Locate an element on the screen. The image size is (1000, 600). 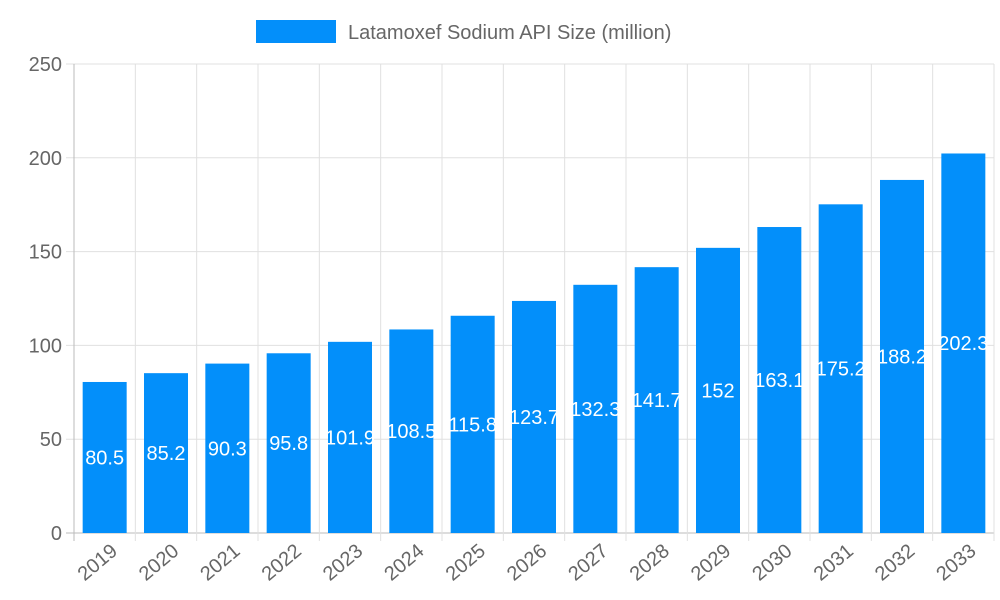
bar-2019 is located at coordinates (104, 457).